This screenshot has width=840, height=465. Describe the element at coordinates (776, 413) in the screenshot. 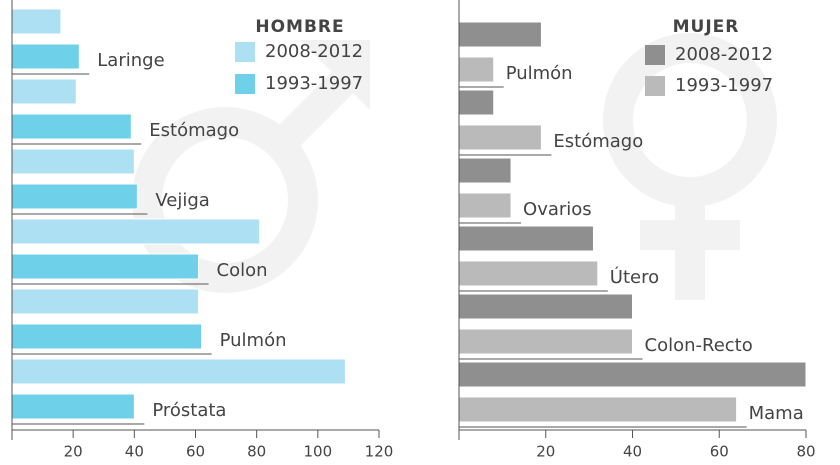

I see `category-label: Mama` at that location.